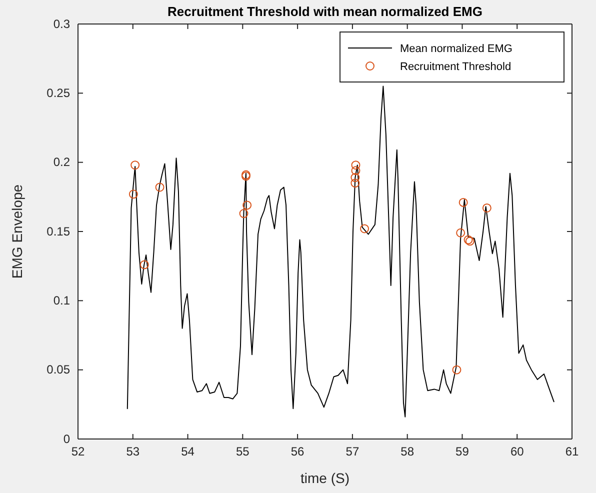 This screenshot has height=493, width=596. I want to click on x-tick-label: 55, so click(243, 451).